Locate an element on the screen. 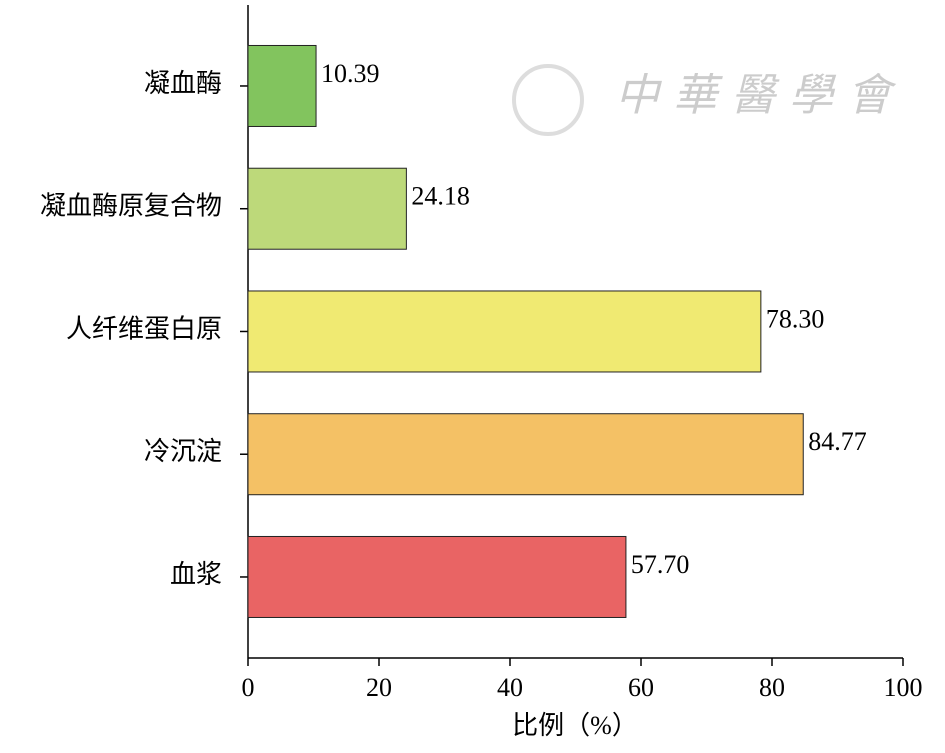 The image size is (945, 753). y-tick-label: 人纤维蛋白原 is located at coordinates (144, 328).